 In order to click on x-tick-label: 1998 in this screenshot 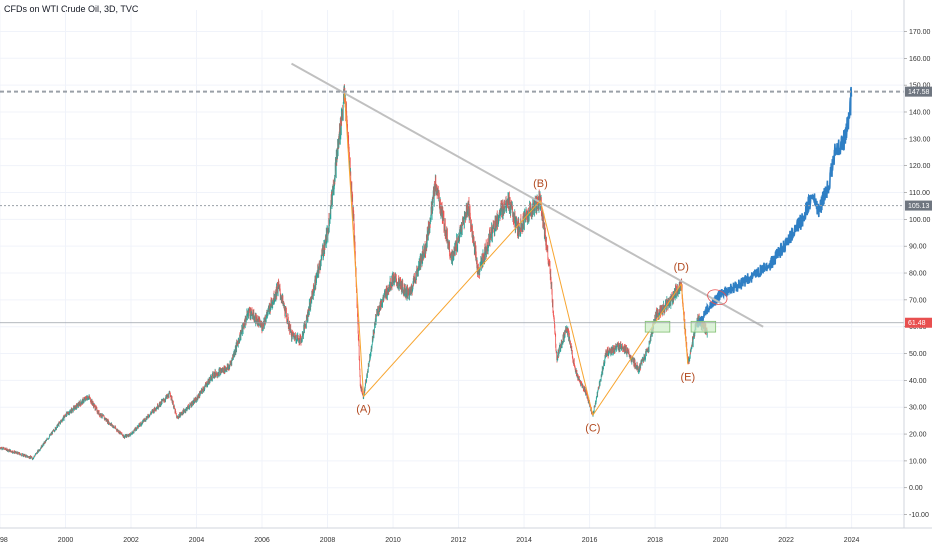, I will do `click(4, 540)`.